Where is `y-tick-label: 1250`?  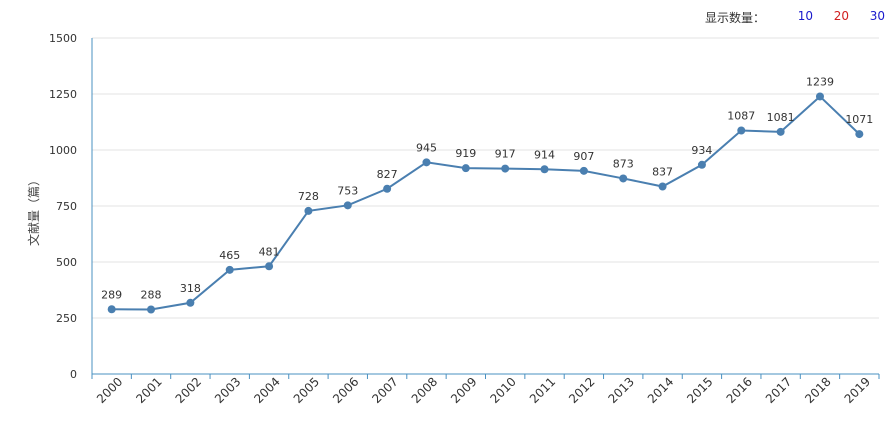
y-tick-label: 1250 is located at coordinates (63, 94).